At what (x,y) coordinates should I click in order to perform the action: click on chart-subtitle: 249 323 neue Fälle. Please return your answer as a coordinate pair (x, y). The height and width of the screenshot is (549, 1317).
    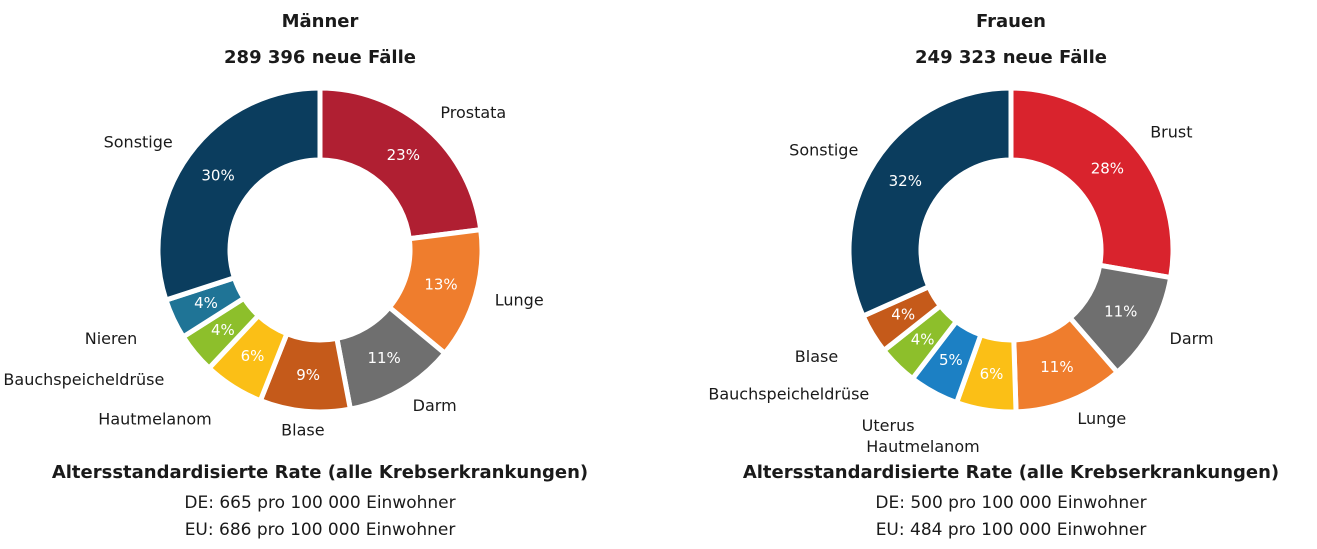
    Looking at the image, I should click on (1011, 57).